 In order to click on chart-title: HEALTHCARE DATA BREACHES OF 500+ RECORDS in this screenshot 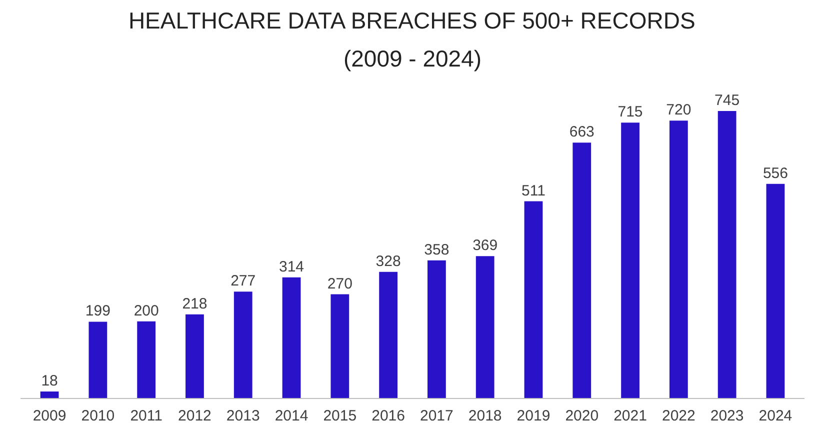, I will do `click(412, 21)`.